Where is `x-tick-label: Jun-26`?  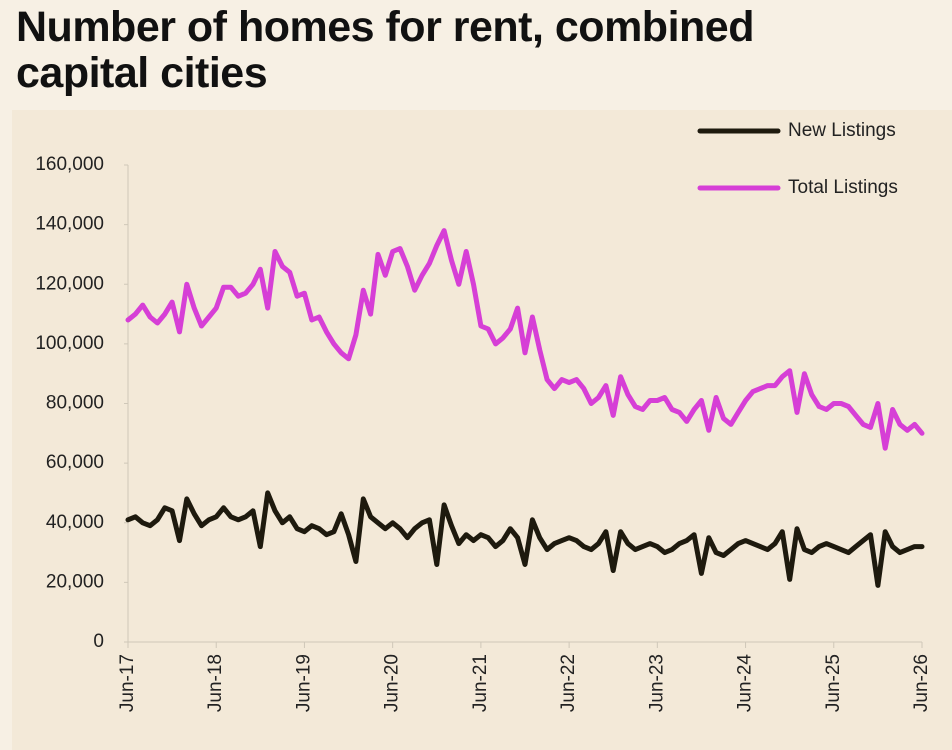
x-tick-label: Jun-26 is located at coordinates (921, 683).